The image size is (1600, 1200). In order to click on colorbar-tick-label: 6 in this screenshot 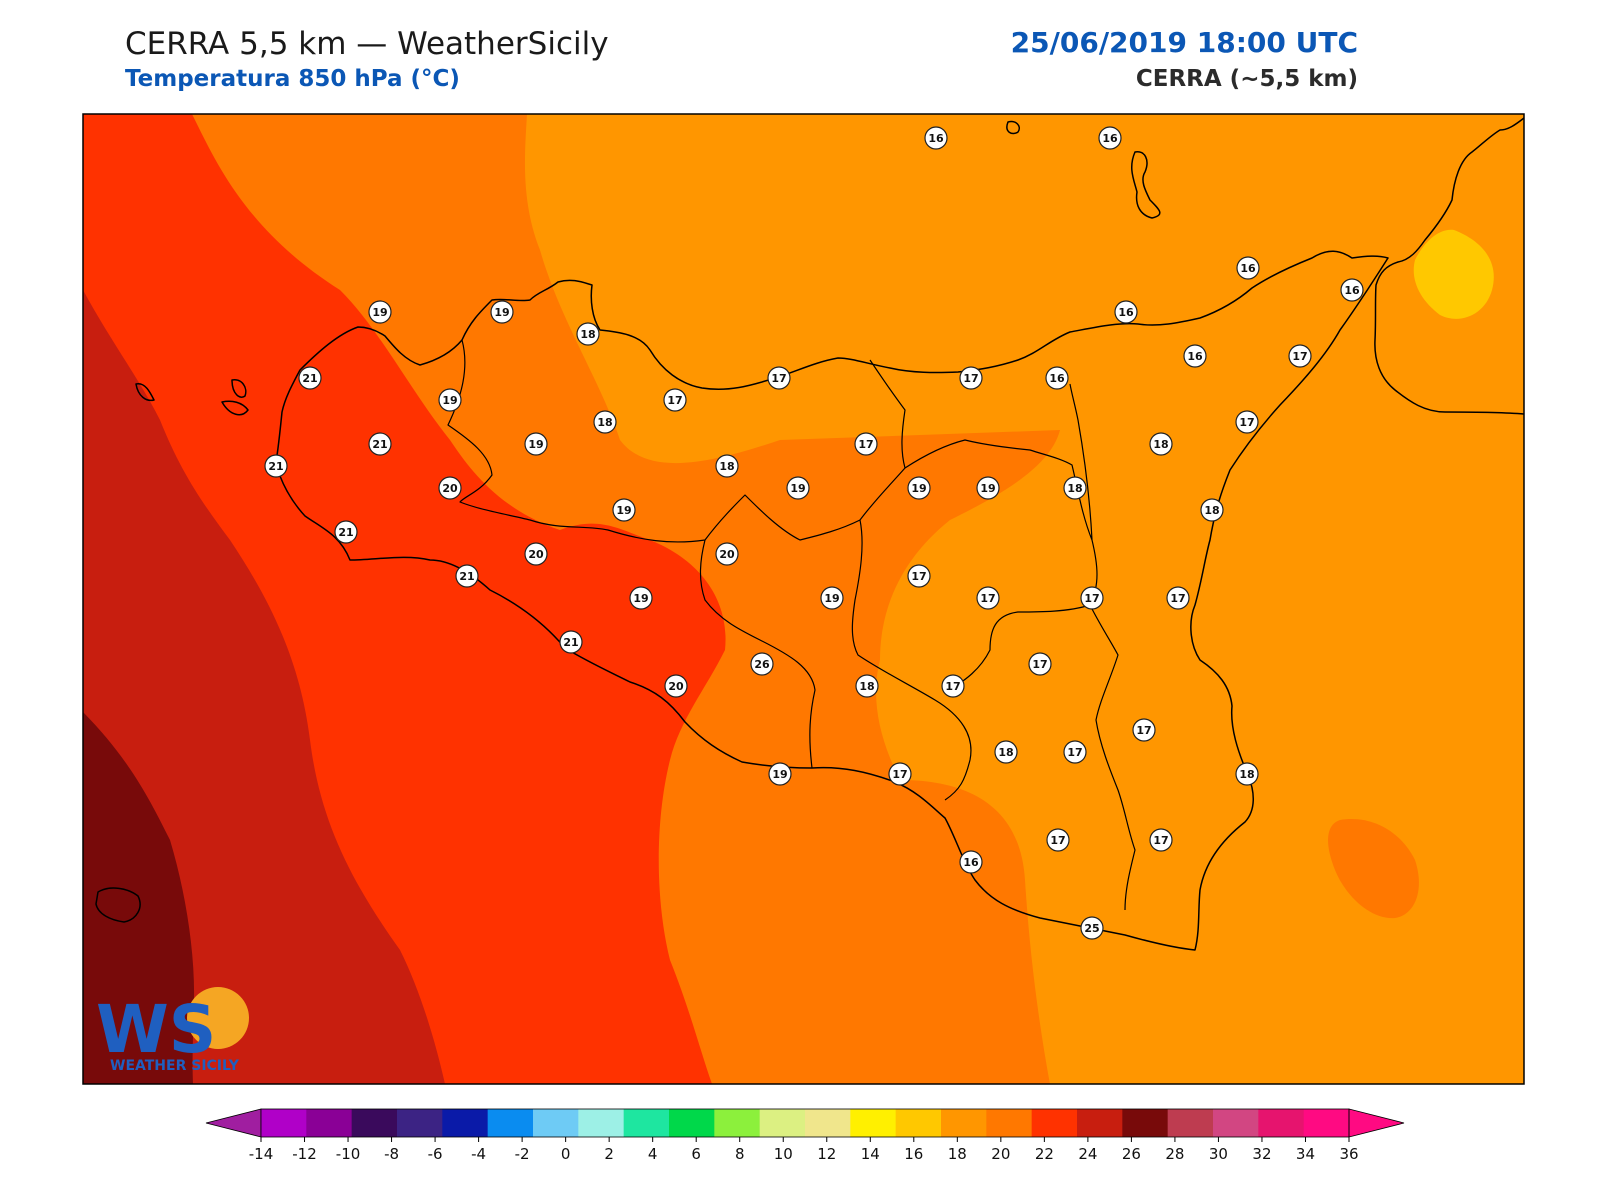, I will do `click(696, 1154)`.